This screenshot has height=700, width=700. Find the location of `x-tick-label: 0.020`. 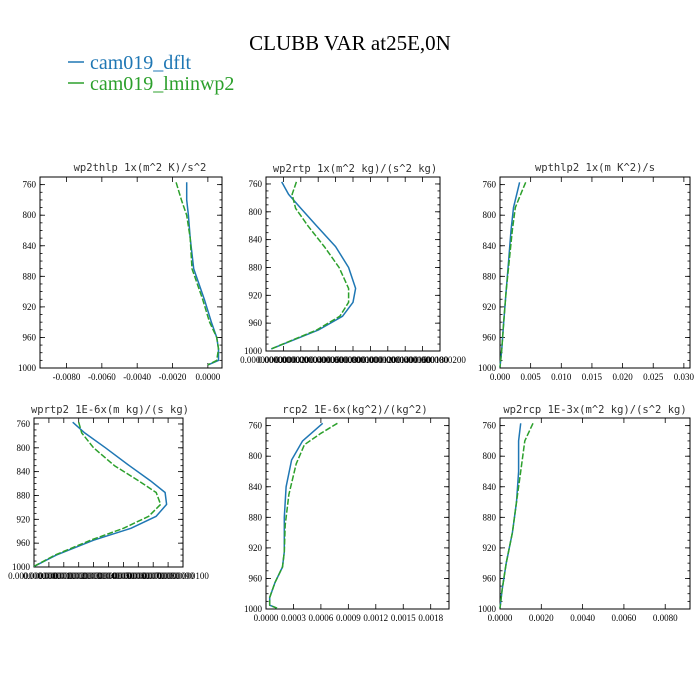

x-tick-label: 0.020 is located at coordinates (622, 377).